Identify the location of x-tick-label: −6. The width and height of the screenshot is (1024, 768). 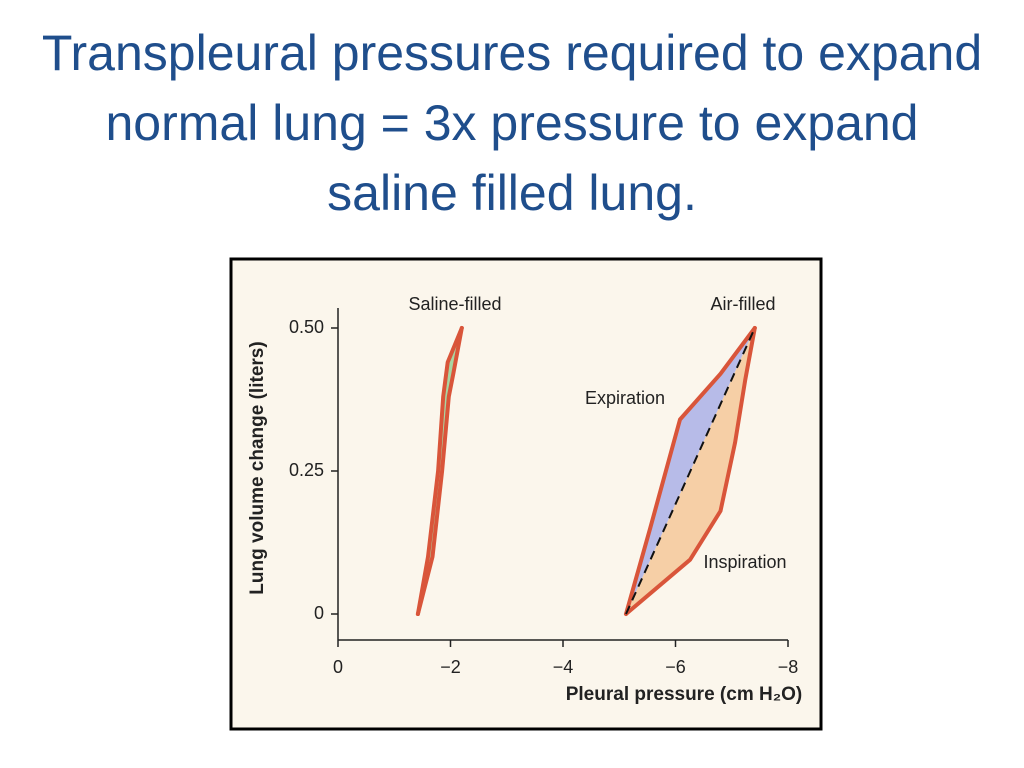
(675, 667).